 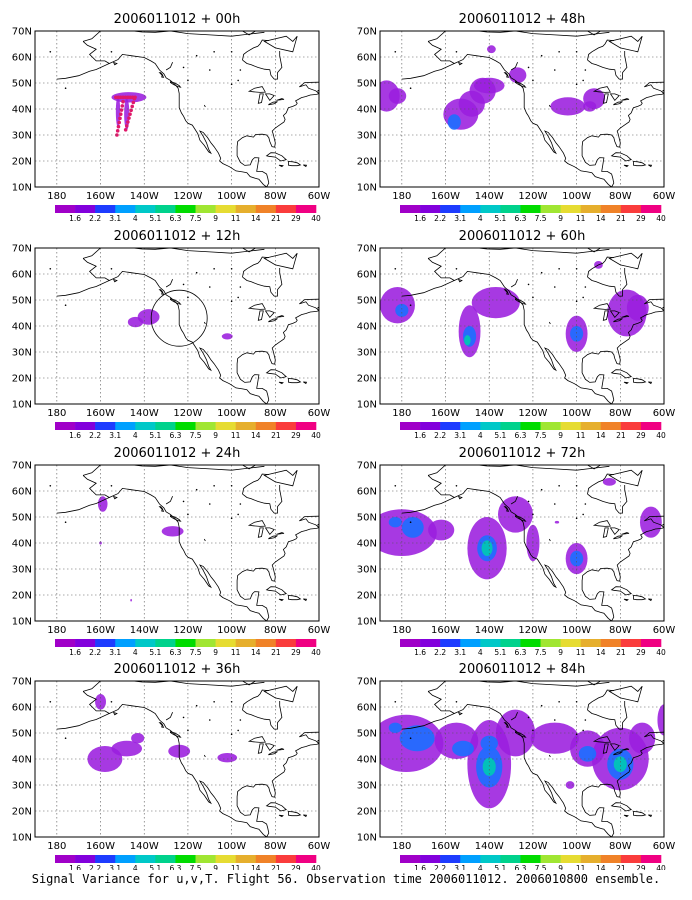 What do you see at coordinates (135, 652) in the screenshot?
I see `colorbar-label: 4` at bounding box center [135, 652].